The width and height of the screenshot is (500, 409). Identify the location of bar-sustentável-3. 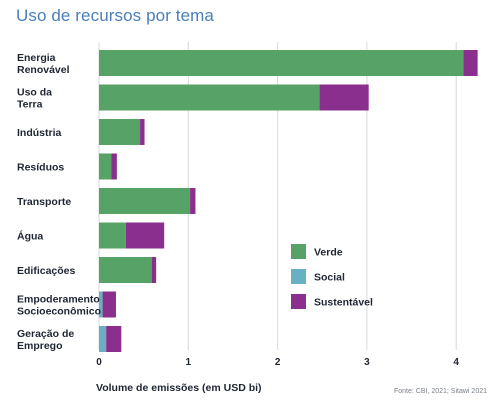
(114, 166).